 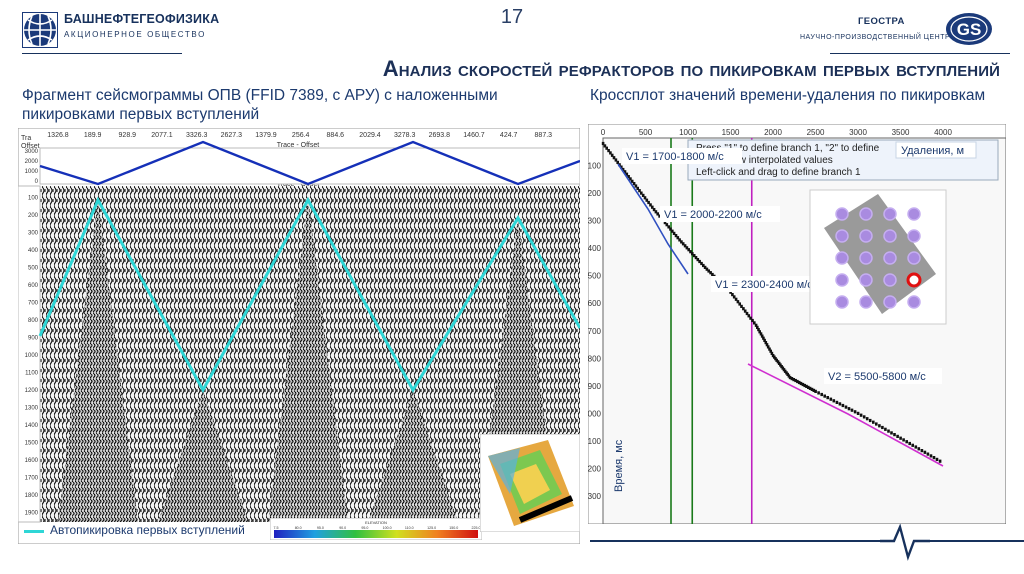 What do you see at coordinates (453, 528) in the screenshot?
I see `elevation-tick: 150.0` at bounding box center [453, 528].